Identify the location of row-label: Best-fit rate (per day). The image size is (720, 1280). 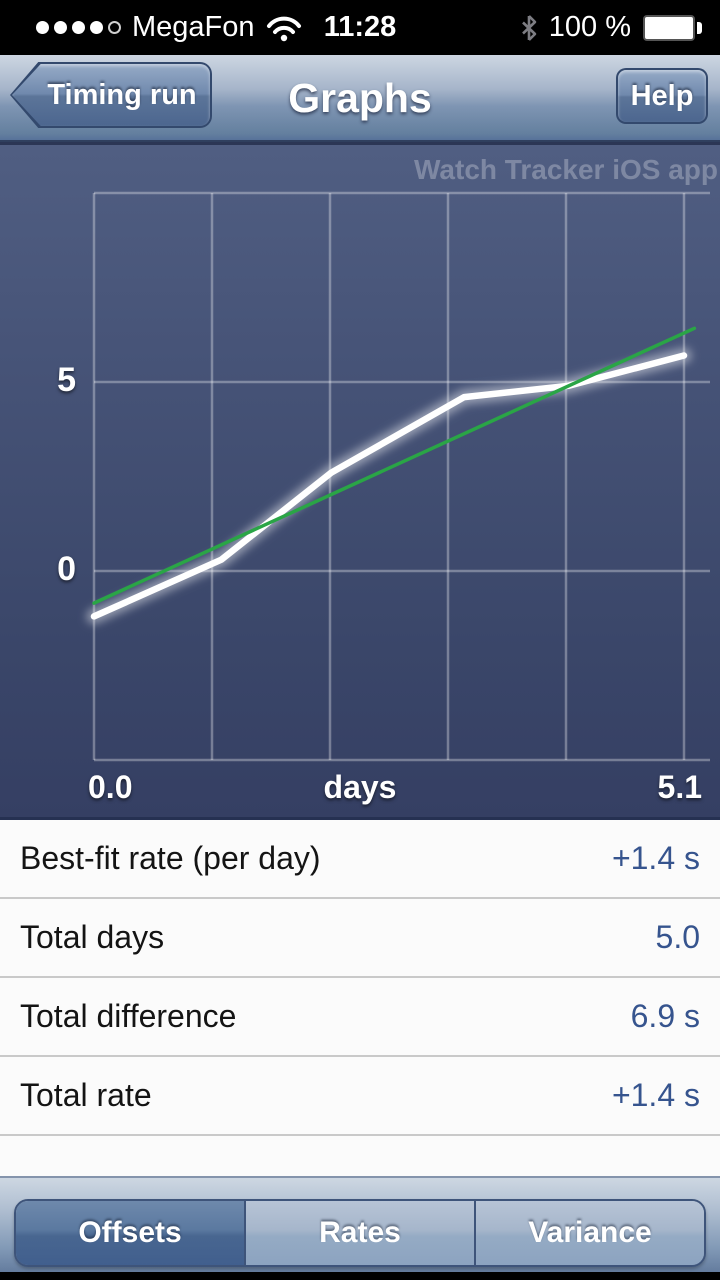
(170, 858).